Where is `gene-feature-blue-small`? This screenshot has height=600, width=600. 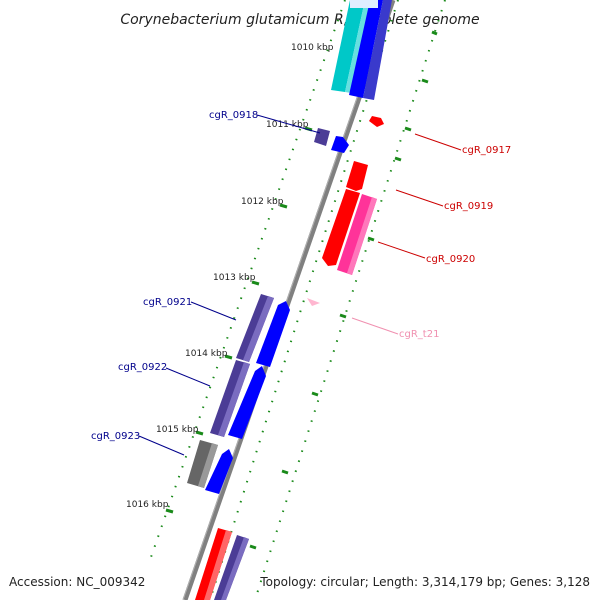
gene-feature-blue-small is located at coordinates (340, 144).